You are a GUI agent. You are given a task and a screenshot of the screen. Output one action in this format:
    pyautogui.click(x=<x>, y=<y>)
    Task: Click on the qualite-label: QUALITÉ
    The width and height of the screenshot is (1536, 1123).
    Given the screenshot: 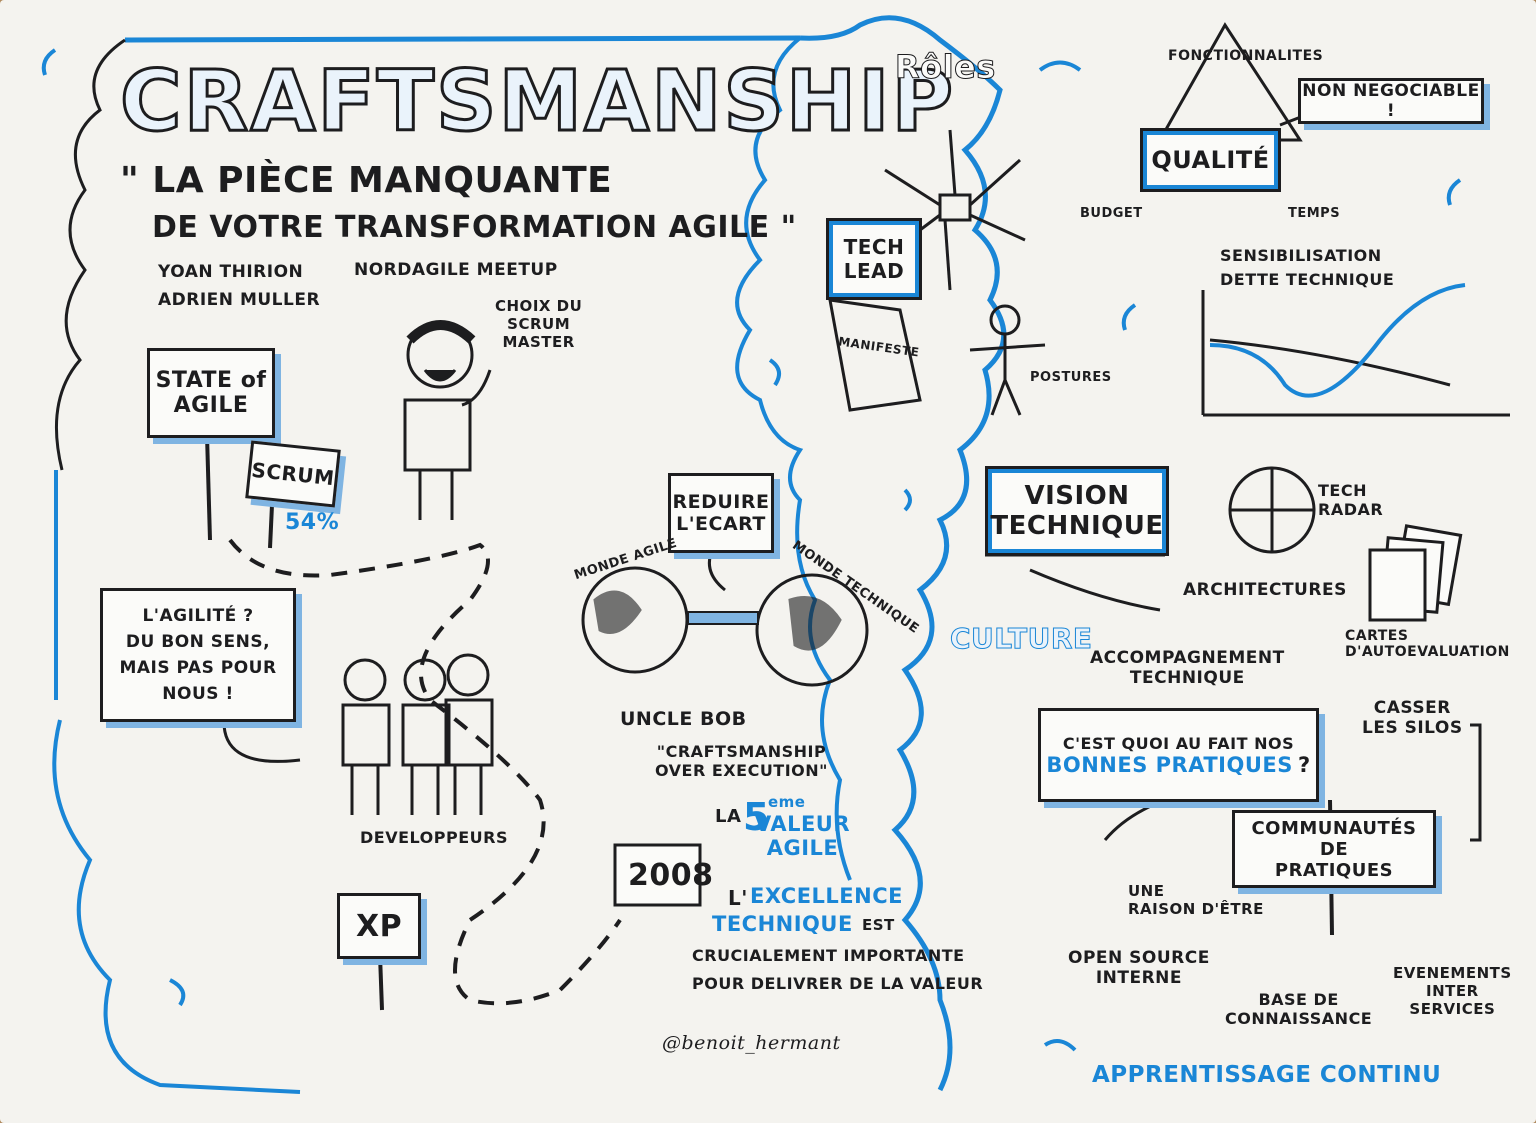 What is the action you would take?
    pyautogui.click(x=1210, y=160)
    